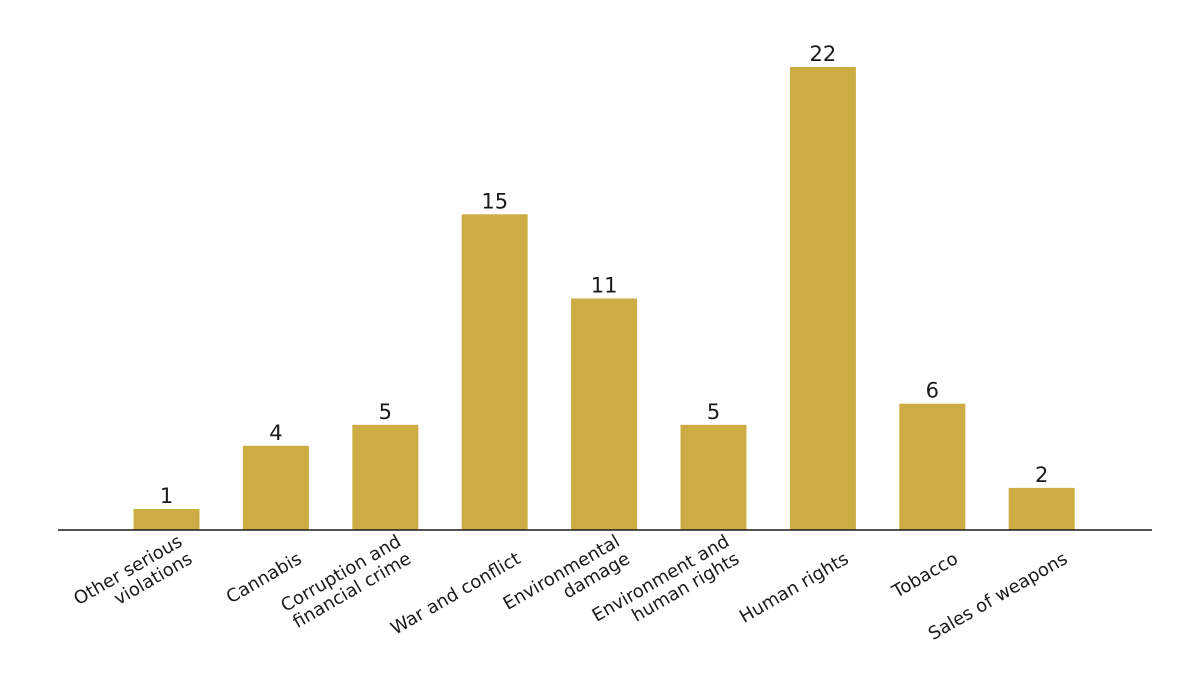 This screenshot has width=1200, height=690. I want to click on bar-value-label: 6, so click(932, 391).